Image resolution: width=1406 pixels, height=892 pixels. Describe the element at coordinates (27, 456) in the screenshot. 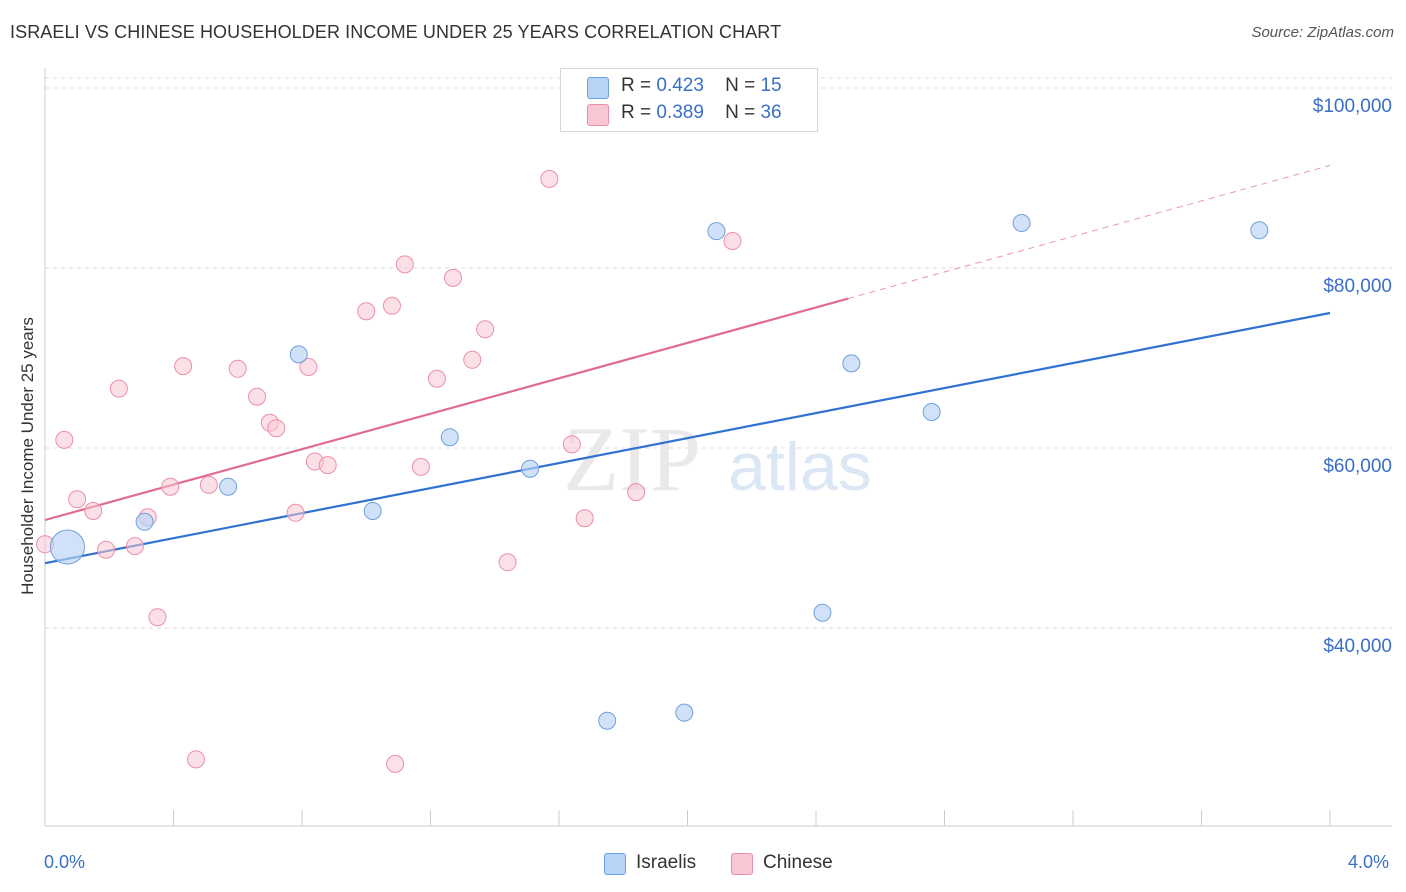

I see `y-axis-label: Householder Income Under 25 years` at that location.